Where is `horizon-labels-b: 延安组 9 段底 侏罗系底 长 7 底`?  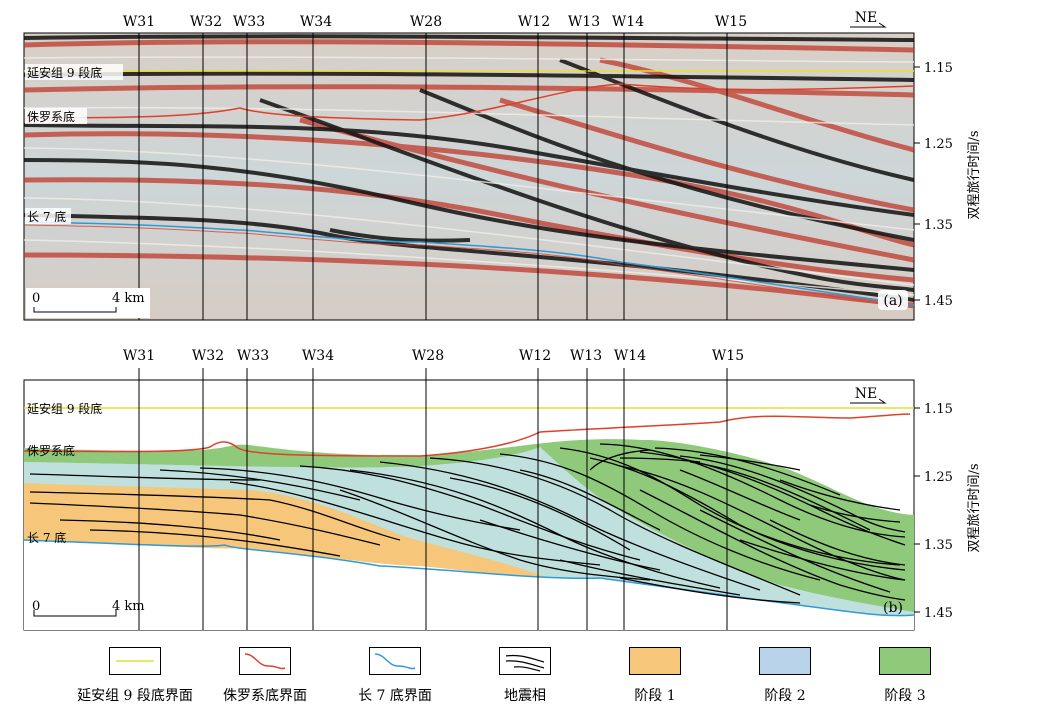 horizon-labels-b: 延安组 9 段底 侏罗系底 长 7 底 is located at coordinates (64, 473).